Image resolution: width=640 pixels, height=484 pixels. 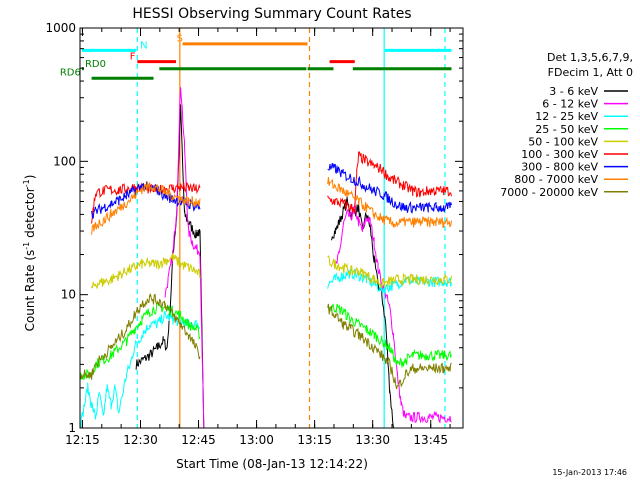 What do you see at coordinates (272, 464) in the screenshot?
I see `x-axis-label: Start Time (08-Jan-13 12:14:22)` at bounding box center [272, 464].